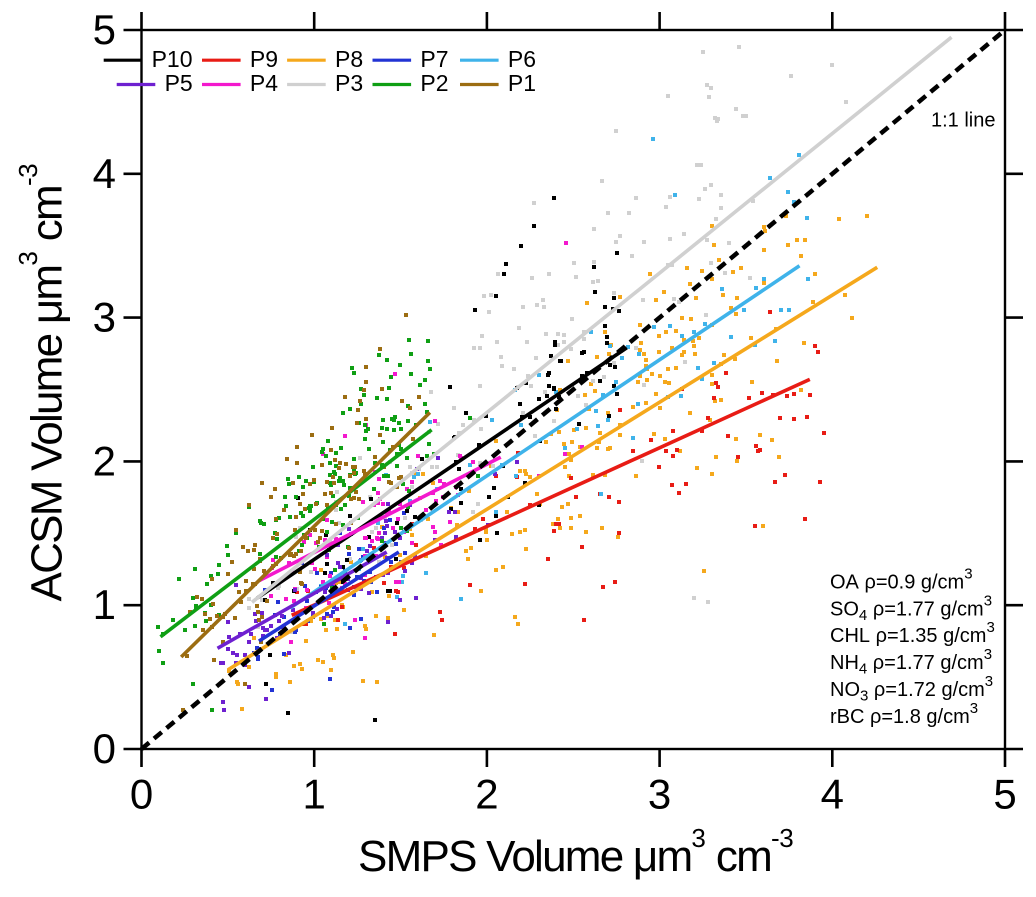 The image size is (1036, 897). I want to click on svg-text: SO4 ρ=1.77 g/cm3, so click(911, 608).